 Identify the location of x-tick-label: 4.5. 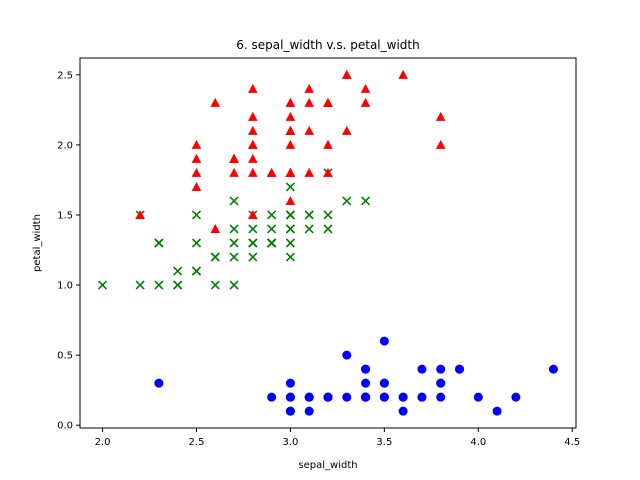
(572, 442).